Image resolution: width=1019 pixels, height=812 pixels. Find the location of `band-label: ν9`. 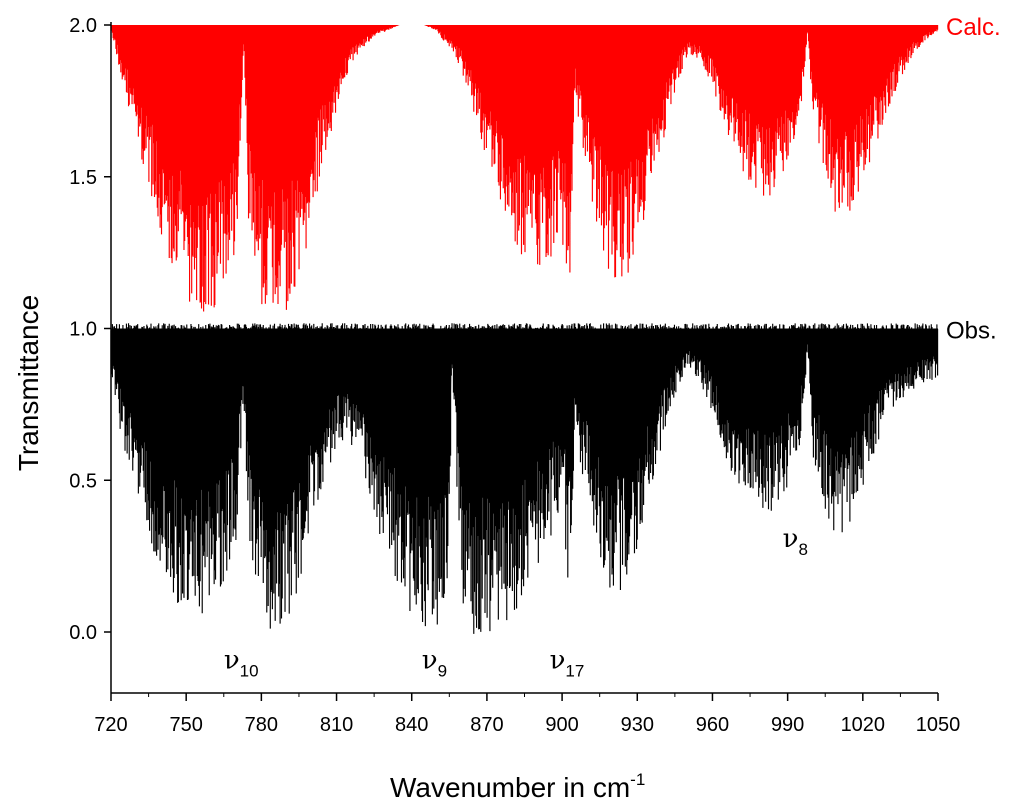

band-label: ν9 is located at coordinates (434, 662).